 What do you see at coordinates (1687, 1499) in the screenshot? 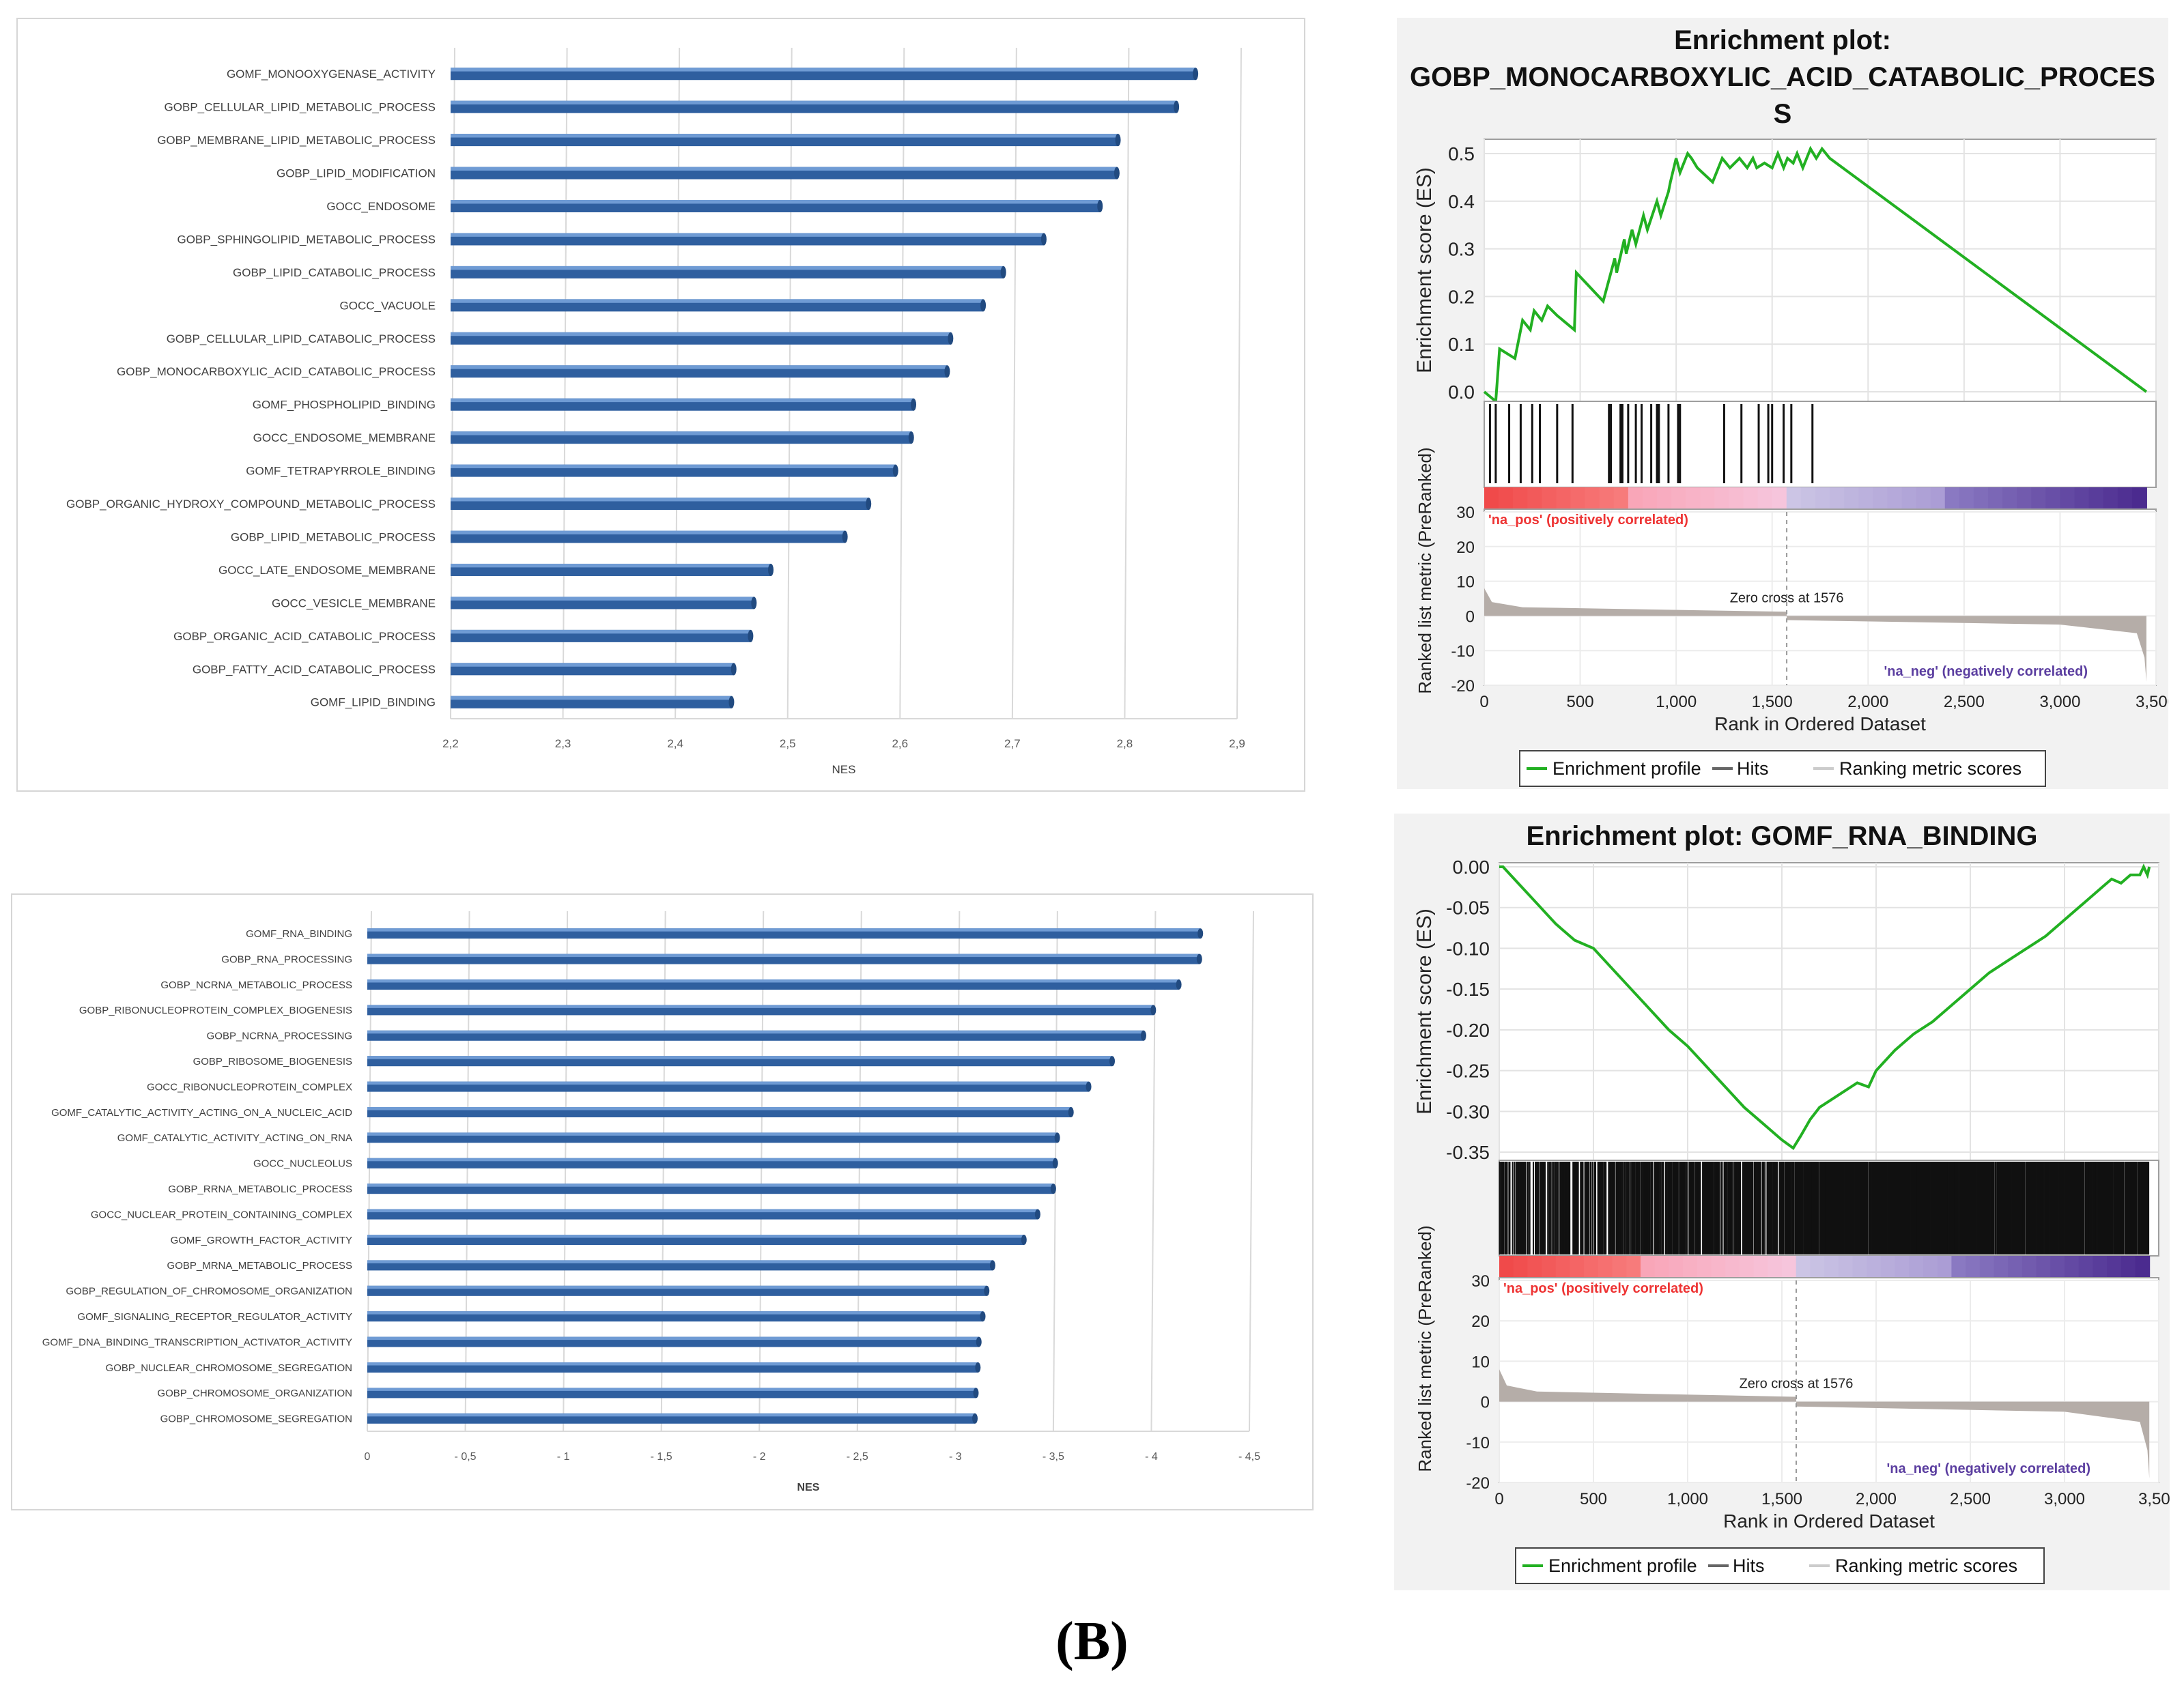
I see `x-tick-label: 1,000` at bounding box center [1687, 1499].